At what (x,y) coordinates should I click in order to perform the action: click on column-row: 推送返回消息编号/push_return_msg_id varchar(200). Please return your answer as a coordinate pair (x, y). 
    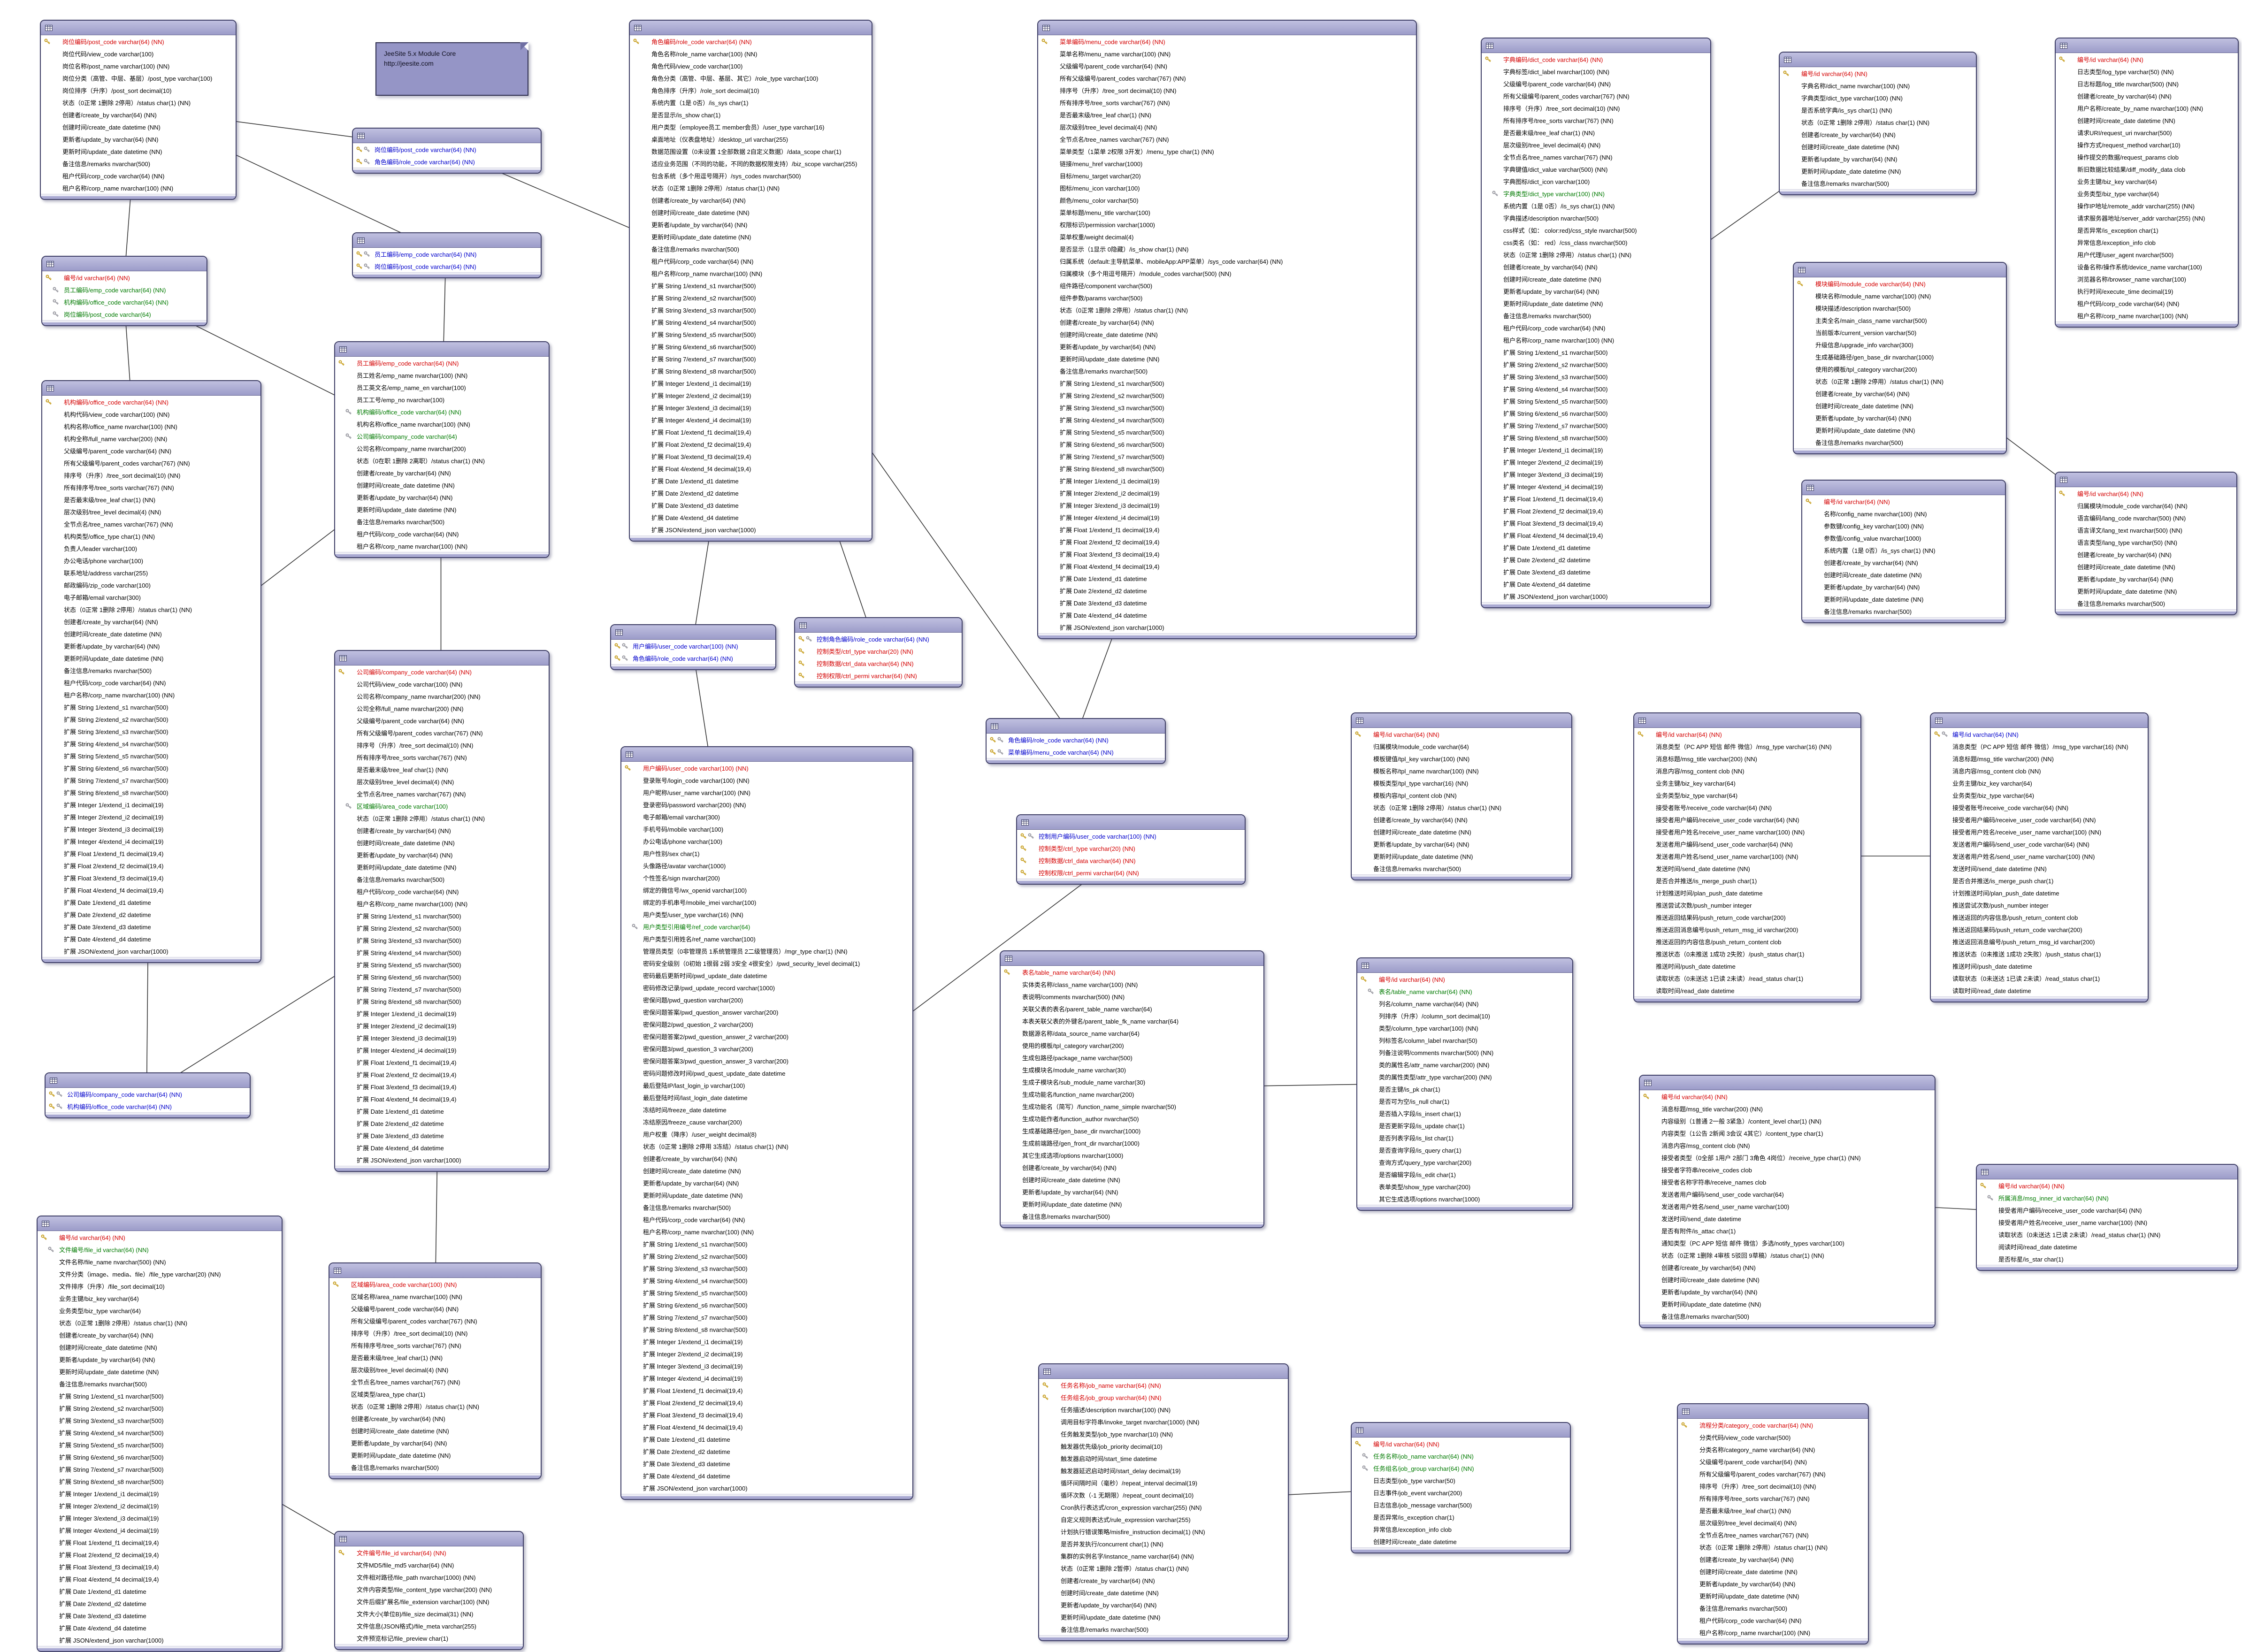
    Looking at the image, I should click on (2039, 941).